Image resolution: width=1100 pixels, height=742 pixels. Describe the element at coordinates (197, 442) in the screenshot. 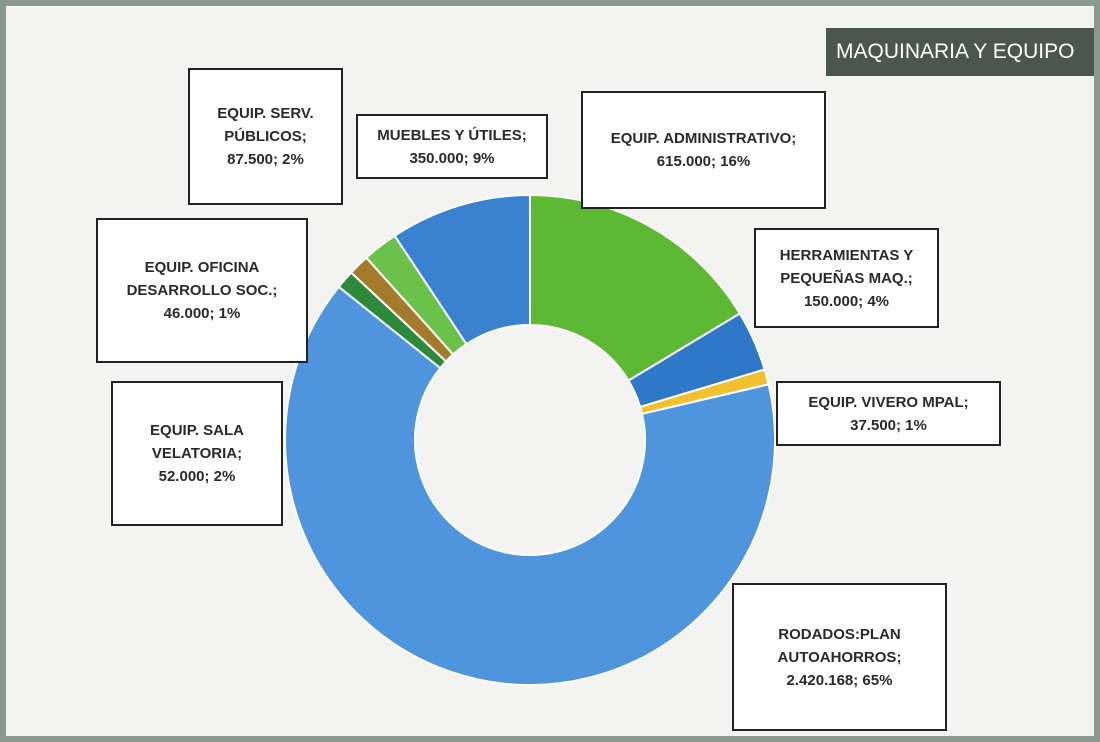

I see `category-label: EQUIP. SALA VELATORIA;` at that location.